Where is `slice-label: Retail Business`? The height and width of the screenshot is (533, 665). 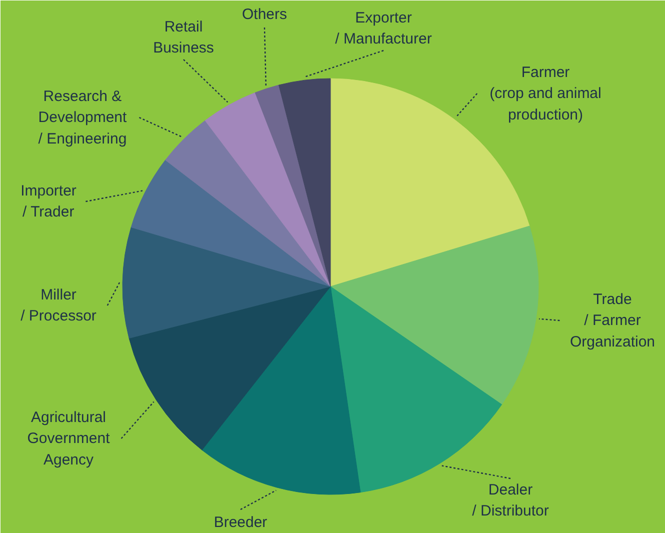
slice-label: Retail Business is located at coordinates (183, 37).